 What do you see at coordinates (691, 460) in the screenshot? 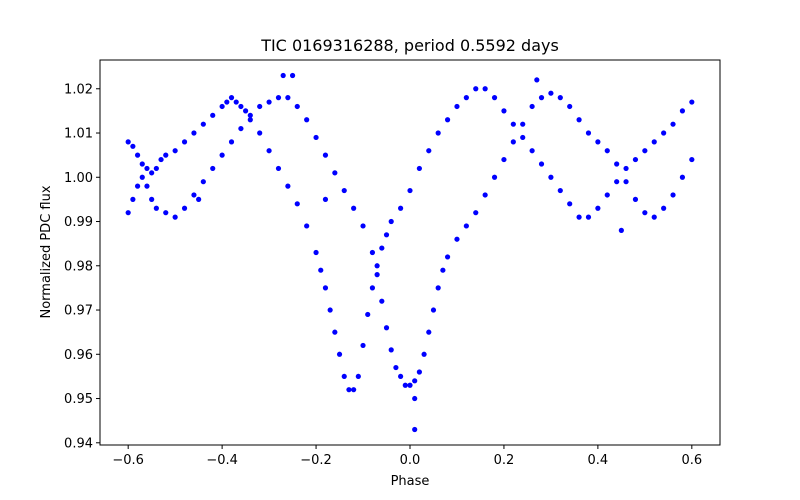
I see `x-tick-label: 0.6` at bounding box center [691, 460].